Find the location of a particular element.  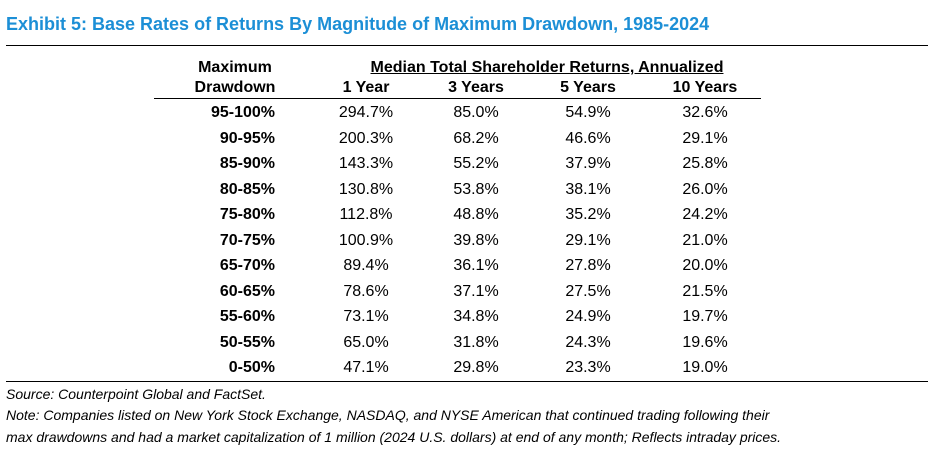

table-cell: 23.3% is located at coordinates (588, 367).